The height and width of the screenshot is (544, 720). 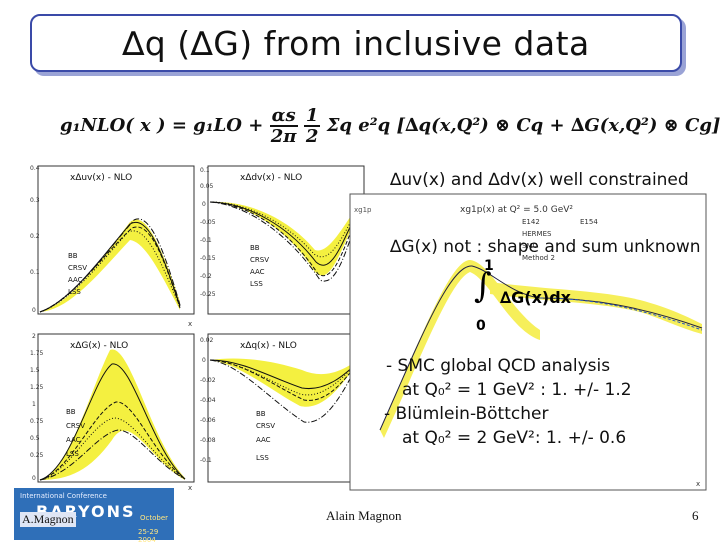 I want to click on xg1p-ylabel: xg1p, so click(x=363, y=210).